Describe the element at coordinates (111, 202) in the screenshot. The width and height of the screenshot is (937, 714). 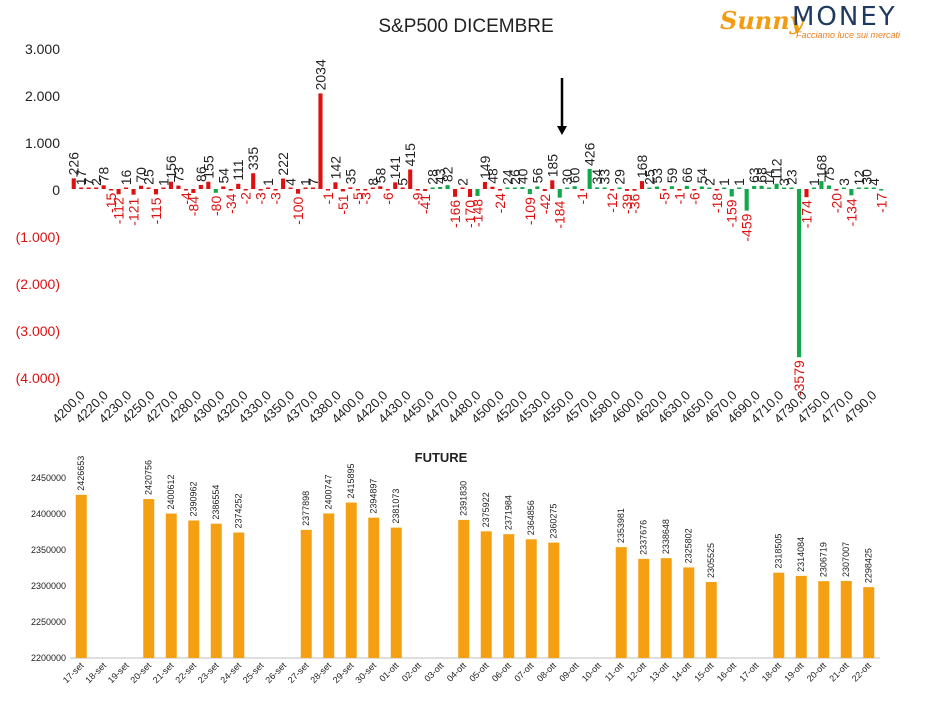
I see `data-label: -15` at that location.